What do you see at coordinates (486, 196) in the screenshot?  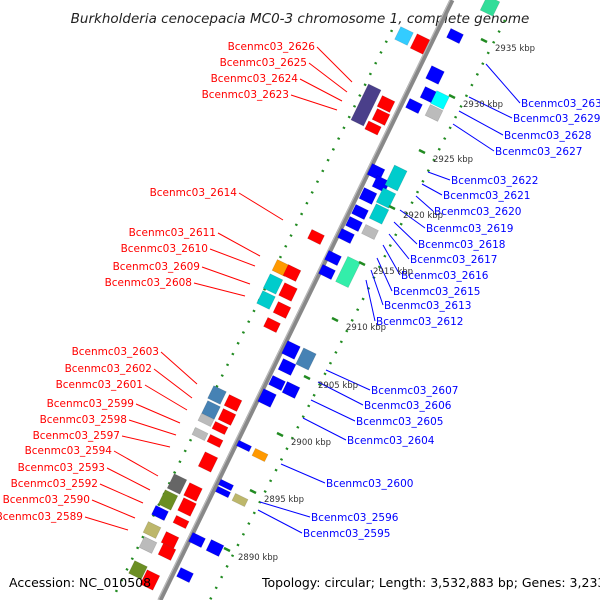 I see `gene-label-plus: Bcenmc03_2621` at bounding box center [486, 196].